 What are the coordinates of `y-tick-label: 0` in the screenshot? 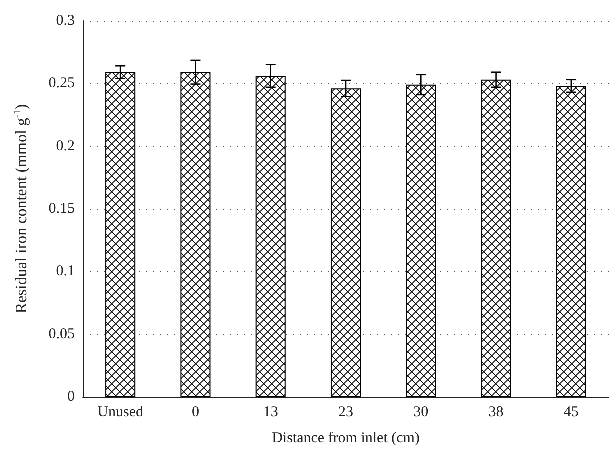 It's located at (71, 397).